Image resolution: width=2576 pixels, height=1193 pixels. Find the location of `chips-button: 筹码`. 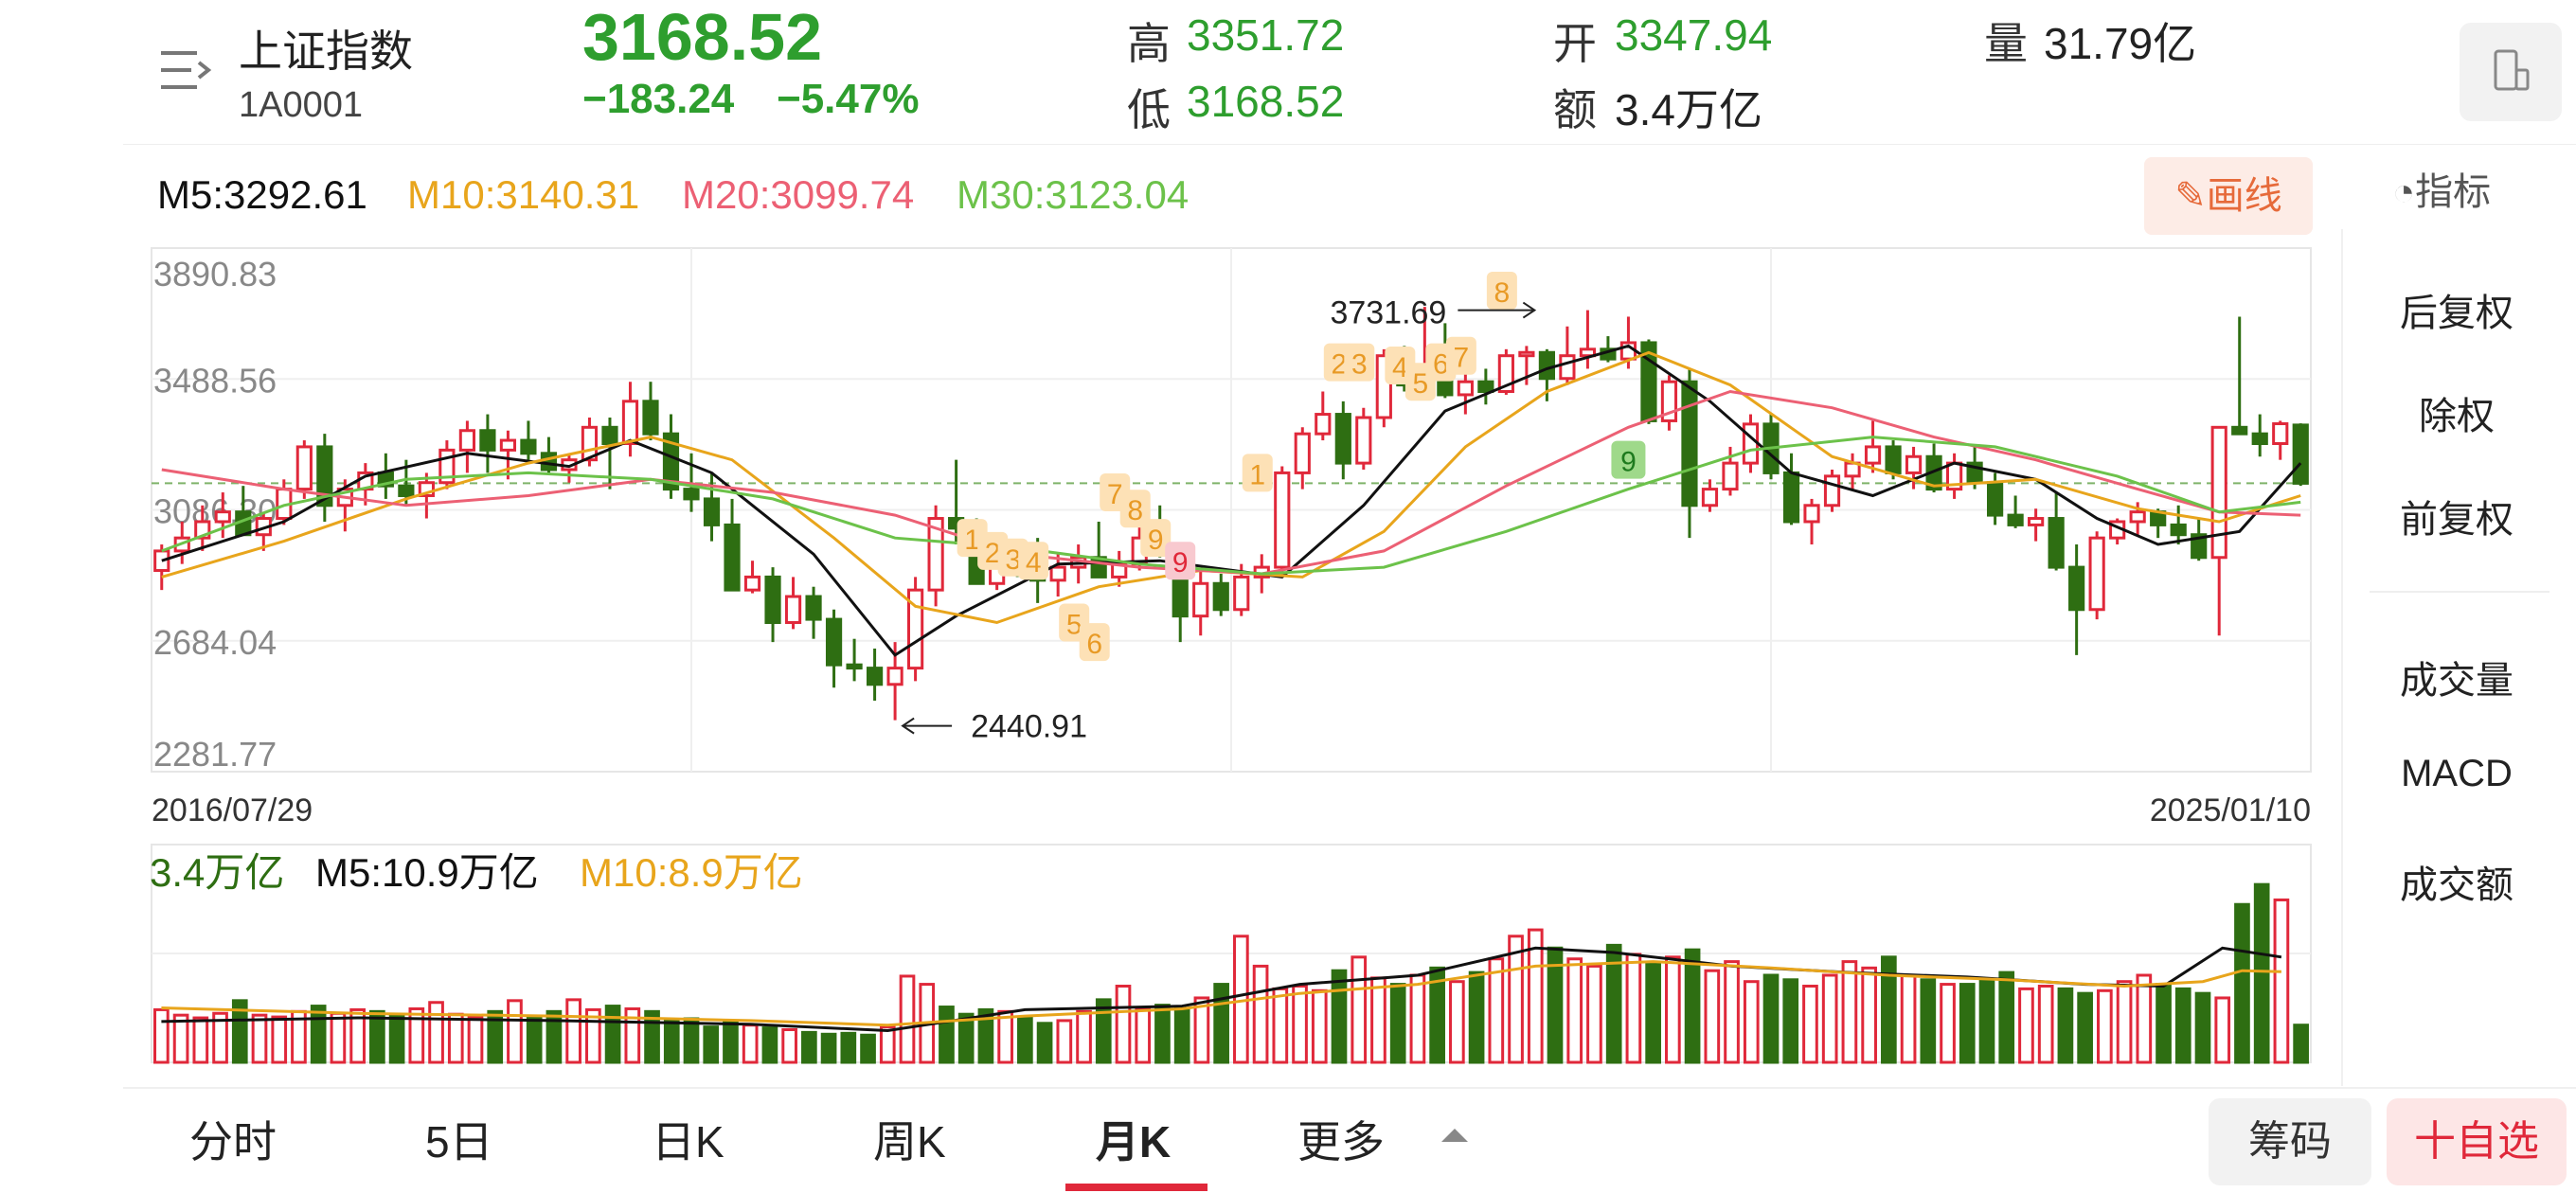

chips-button: 筹码 is located at coordinates (2290, 1141).